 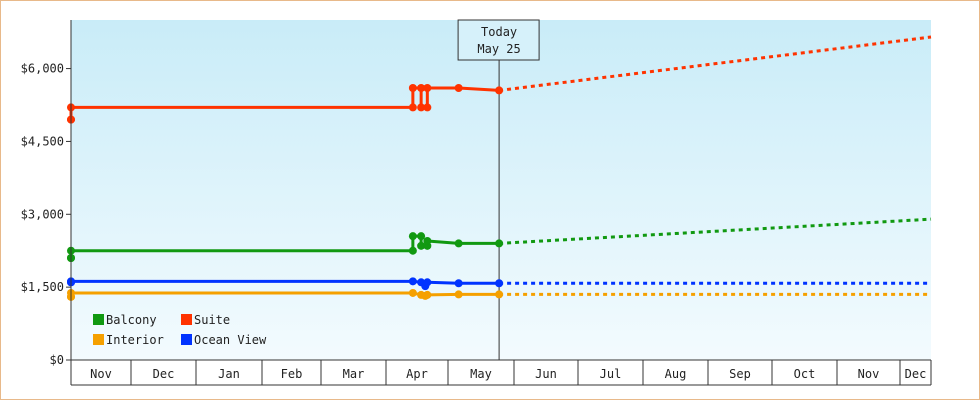 What do you see at coordinates (131, 320) in the screenshot?
I see `legend-label: Balcony` at bounding box center [131, 320].